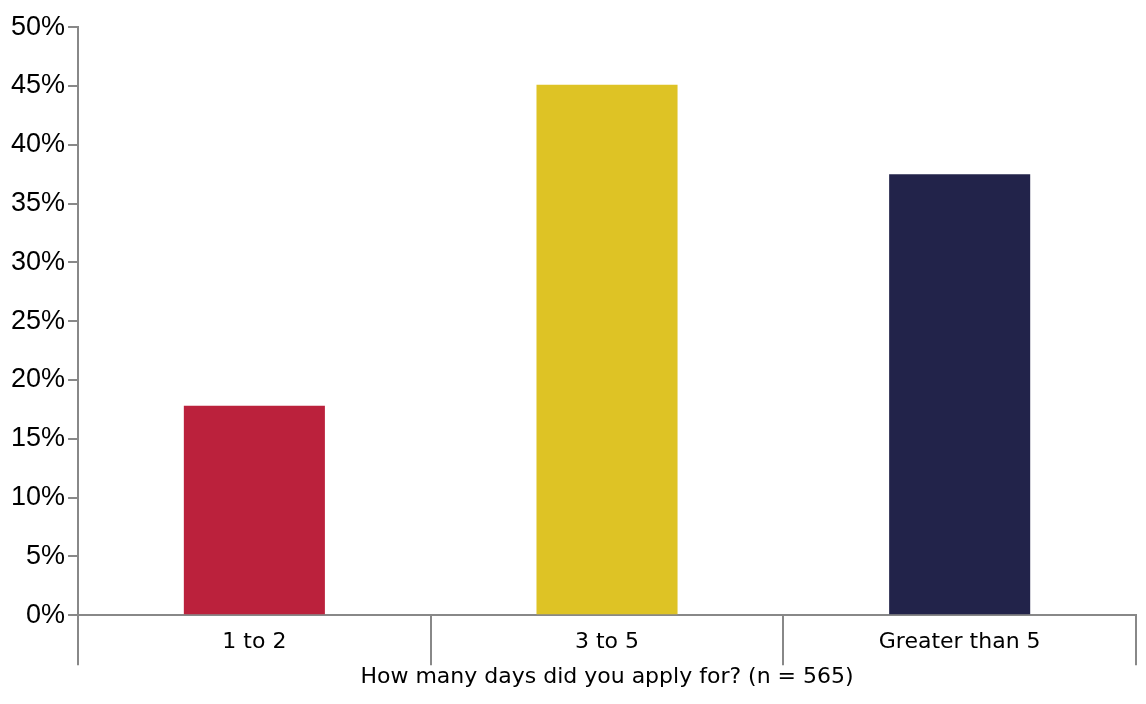  I want to click on y-tick-label: 5%, so click(46, 554).